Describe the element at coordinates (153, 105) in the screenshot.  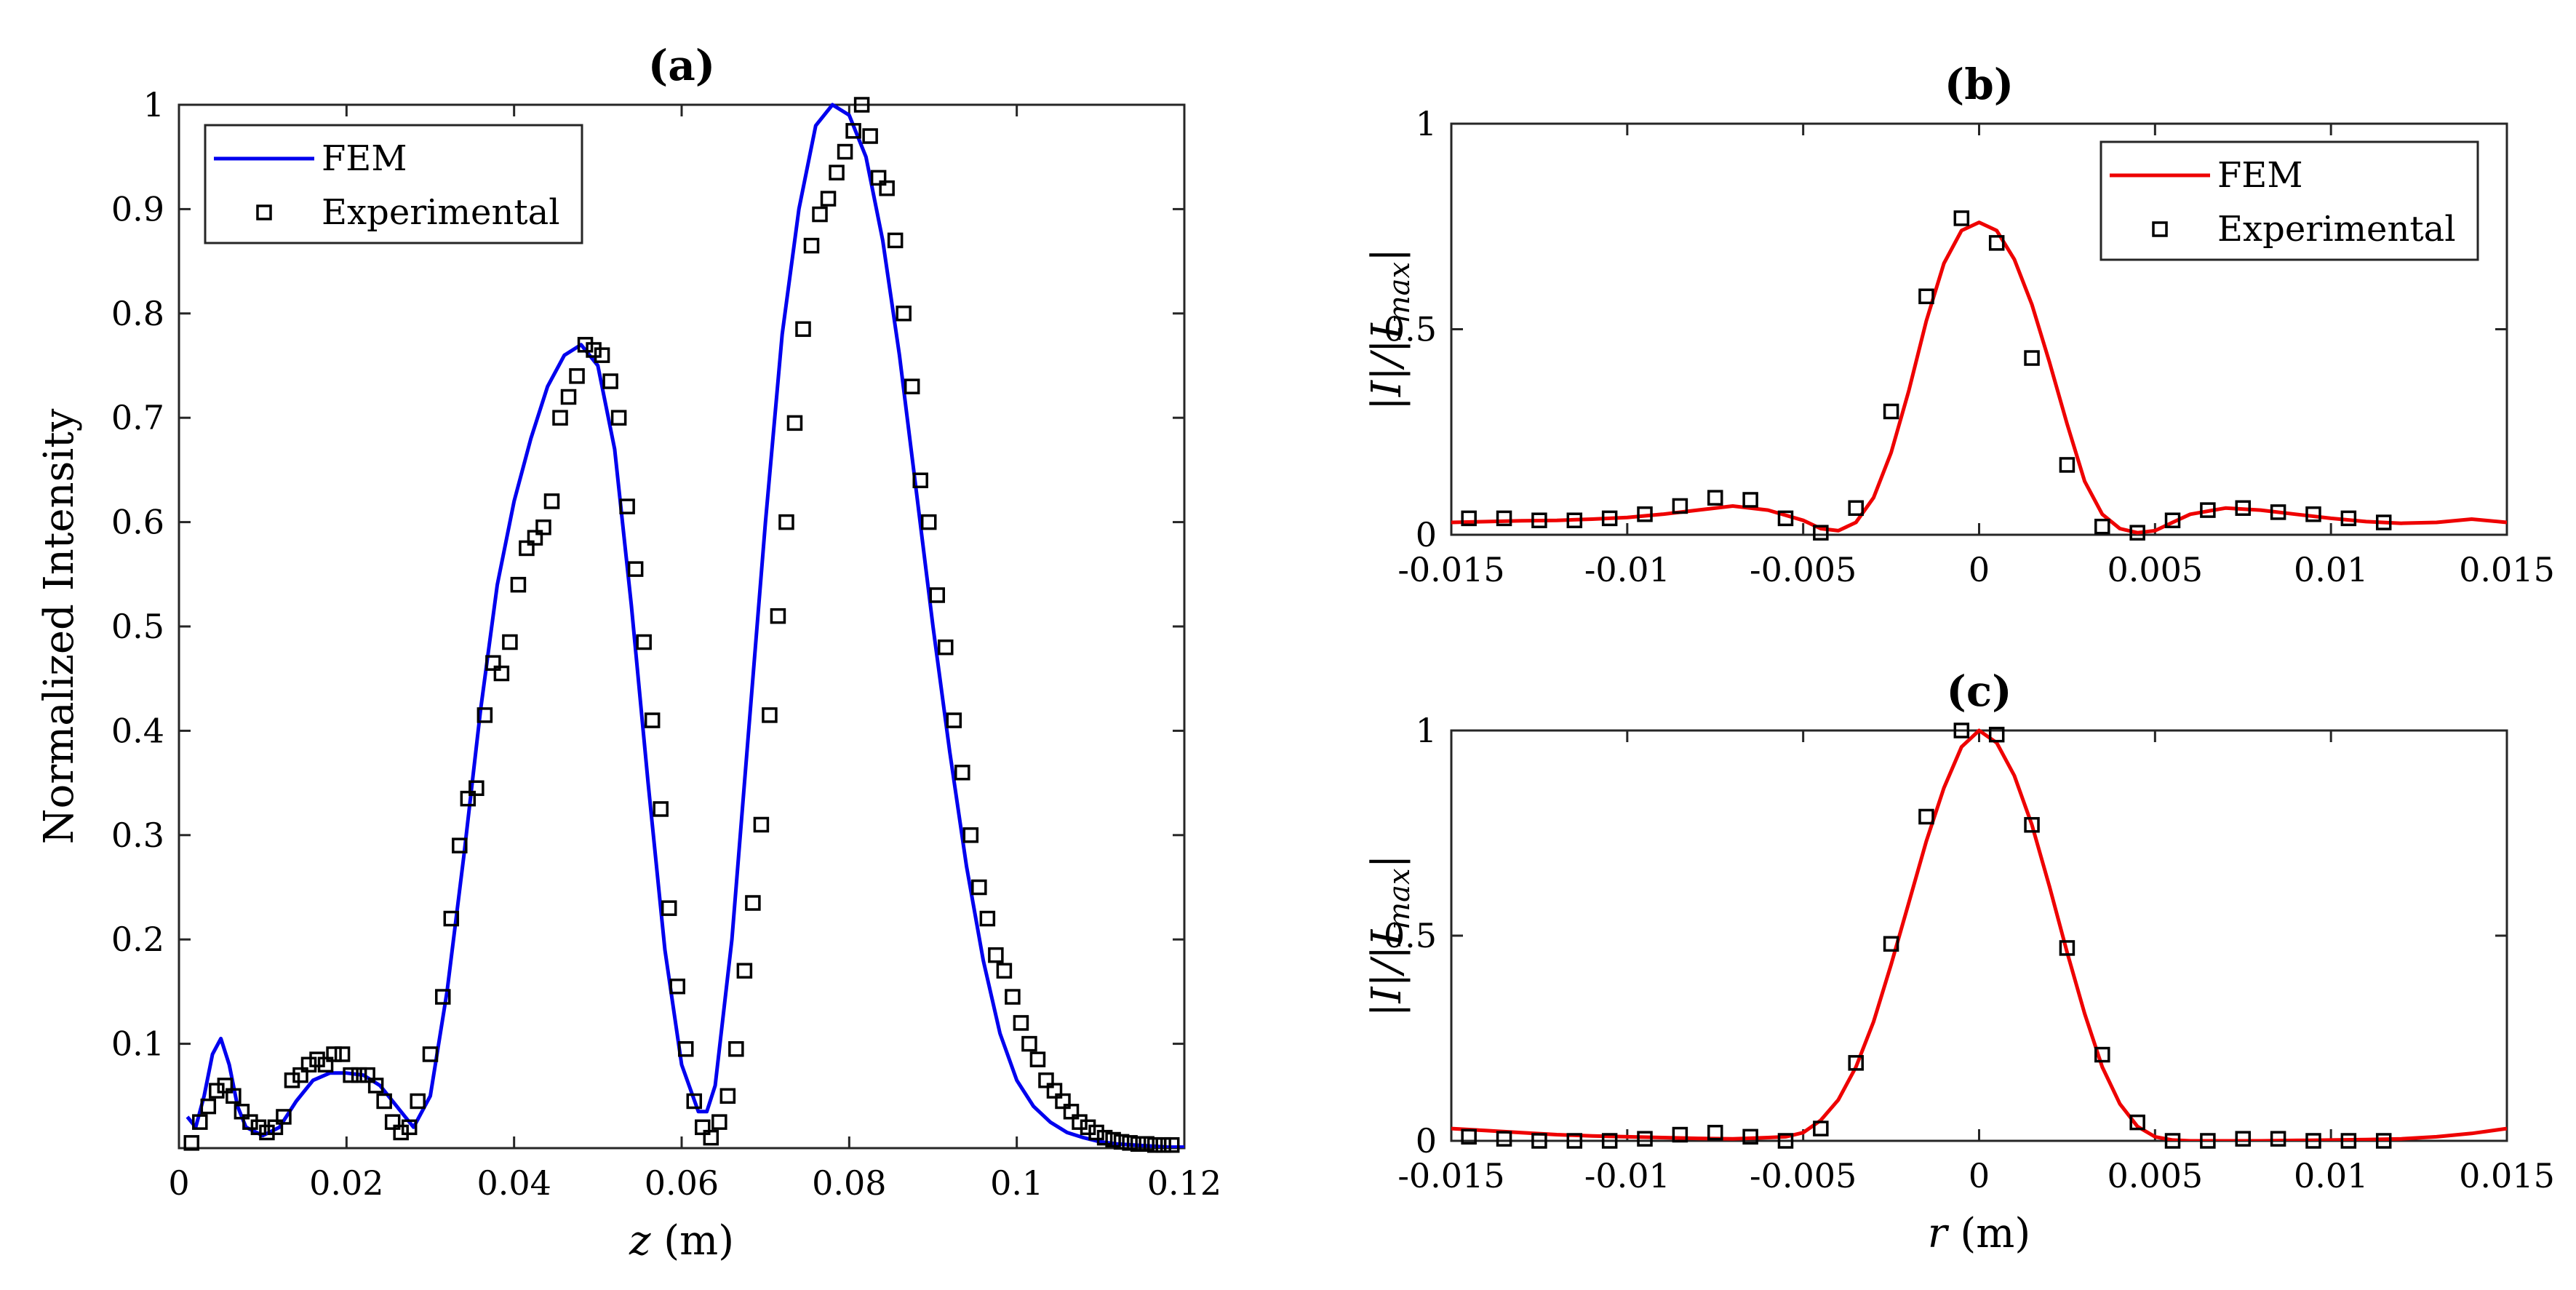
I see `y-tick-label-a: 1` at that location.